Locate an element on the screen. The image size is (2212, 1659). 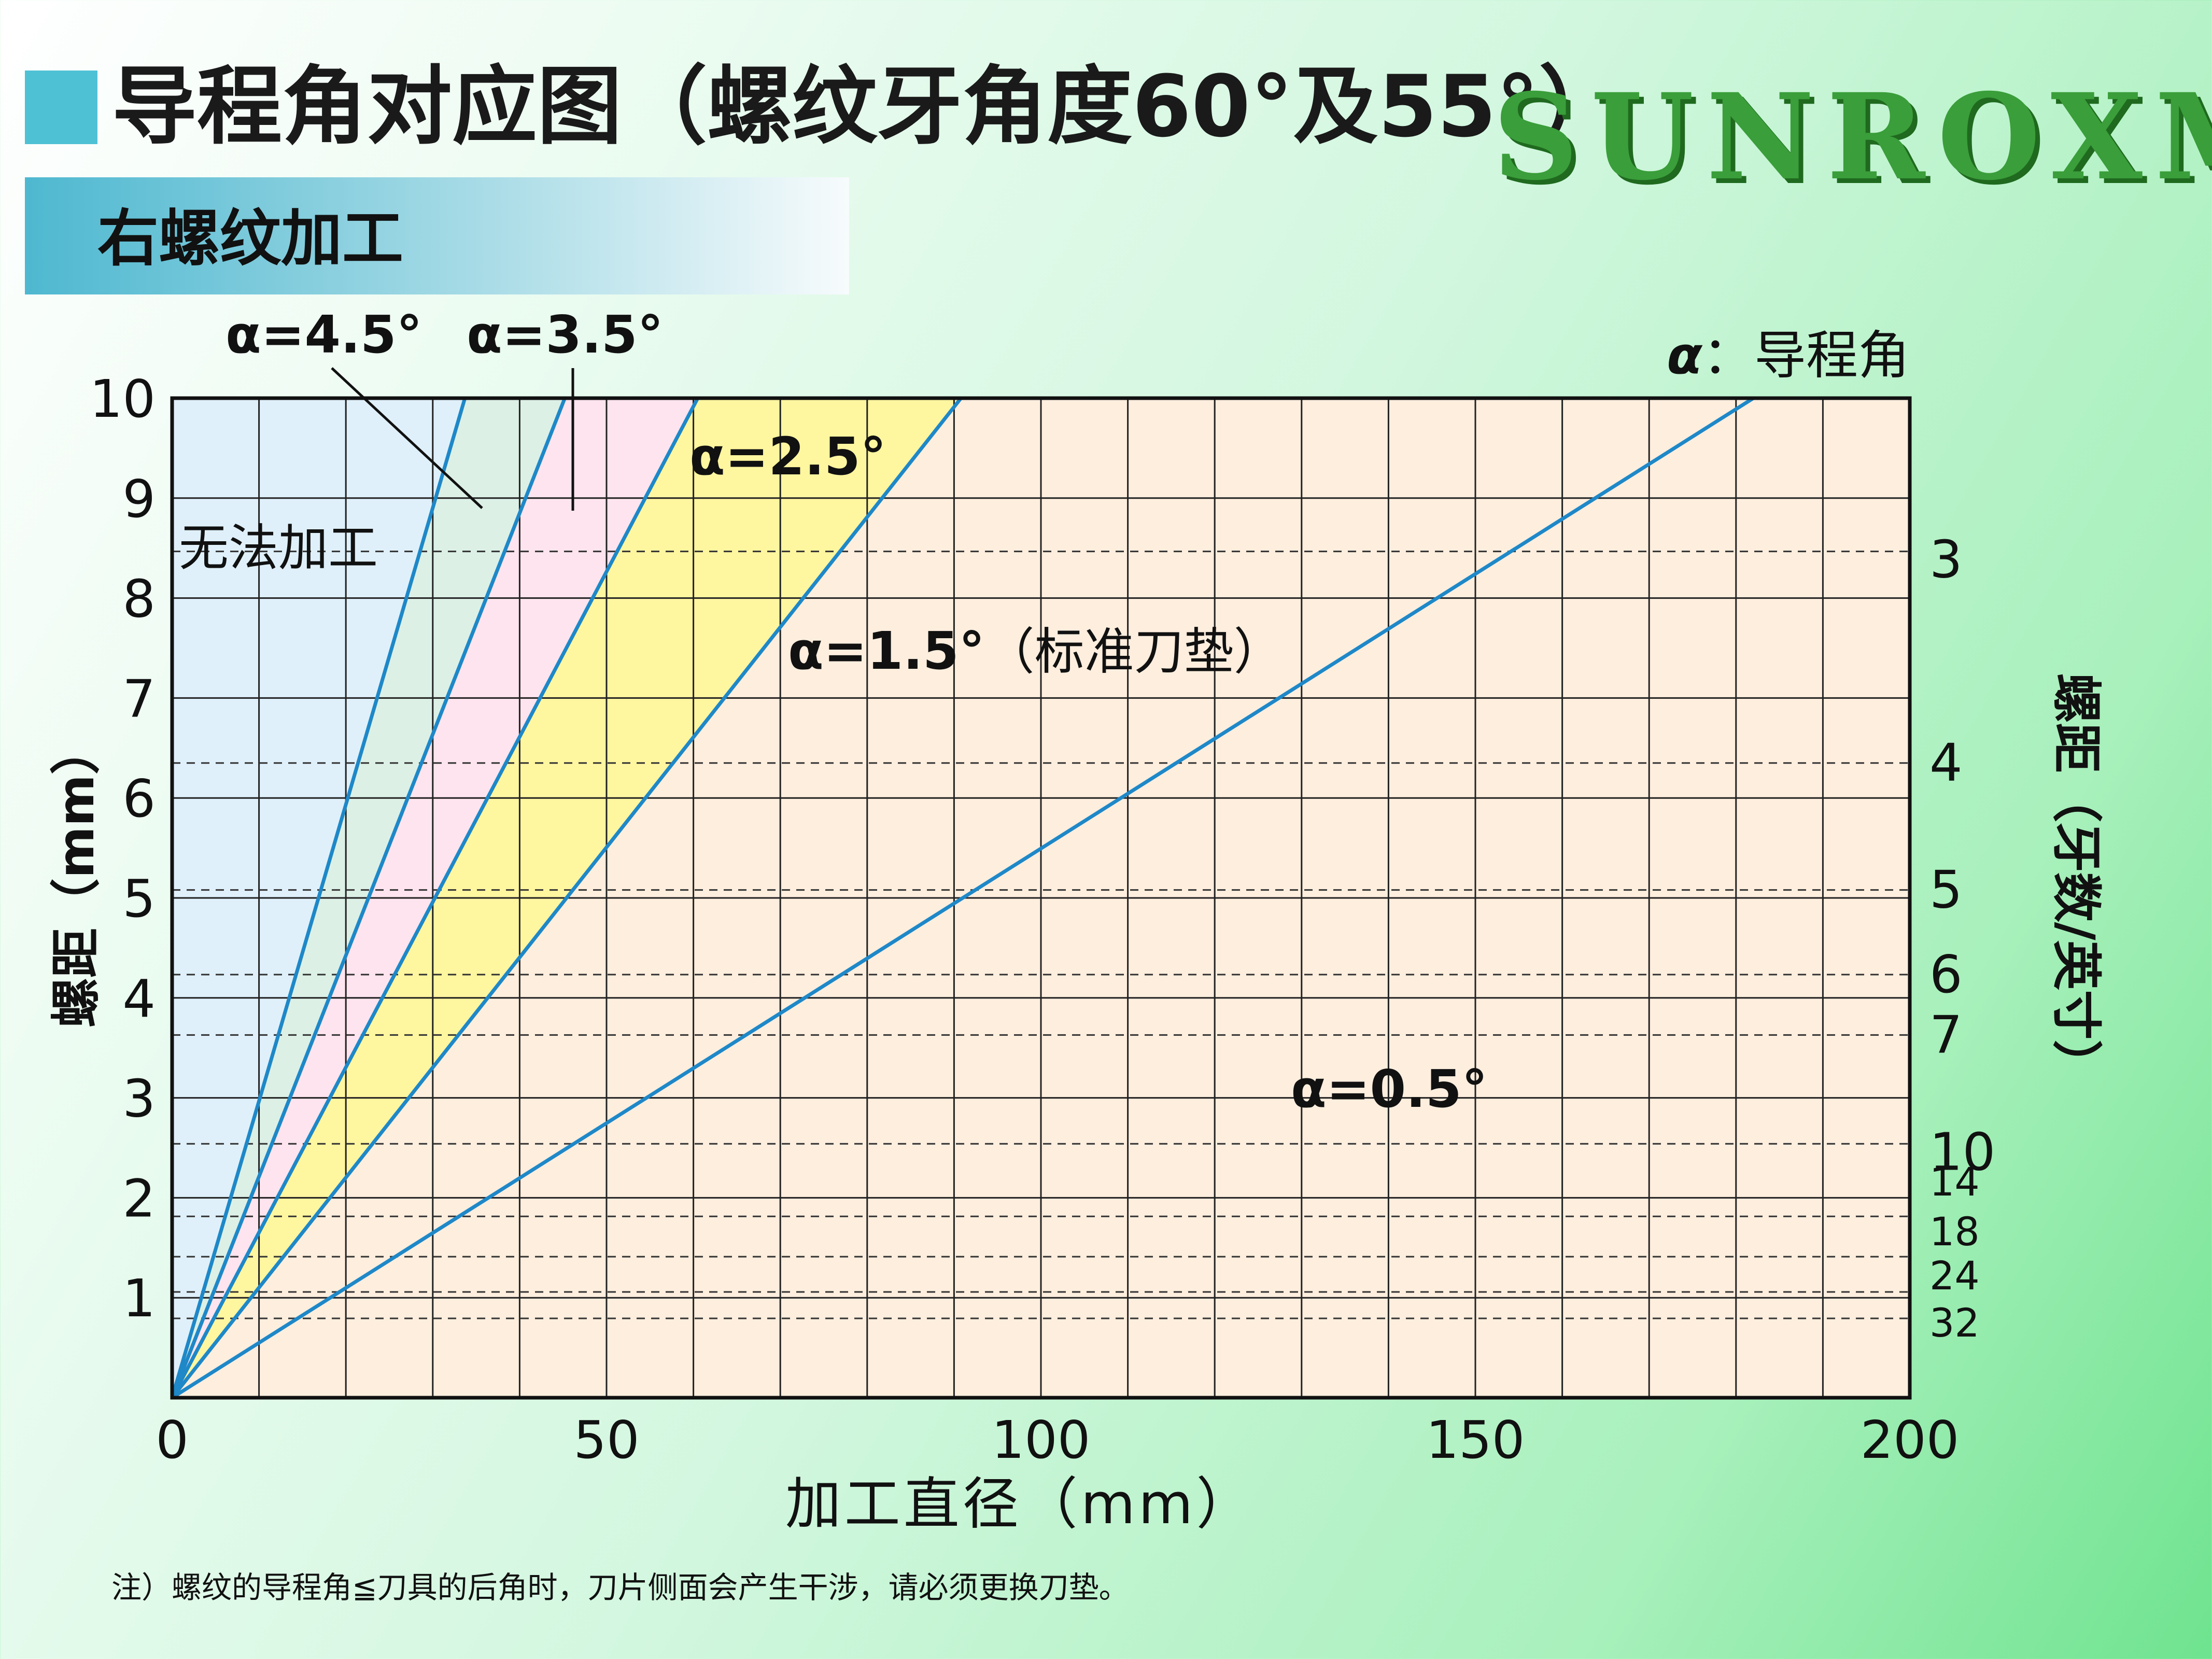
tpi-tick-label: 14 is located at coordinates (1954, 1182).